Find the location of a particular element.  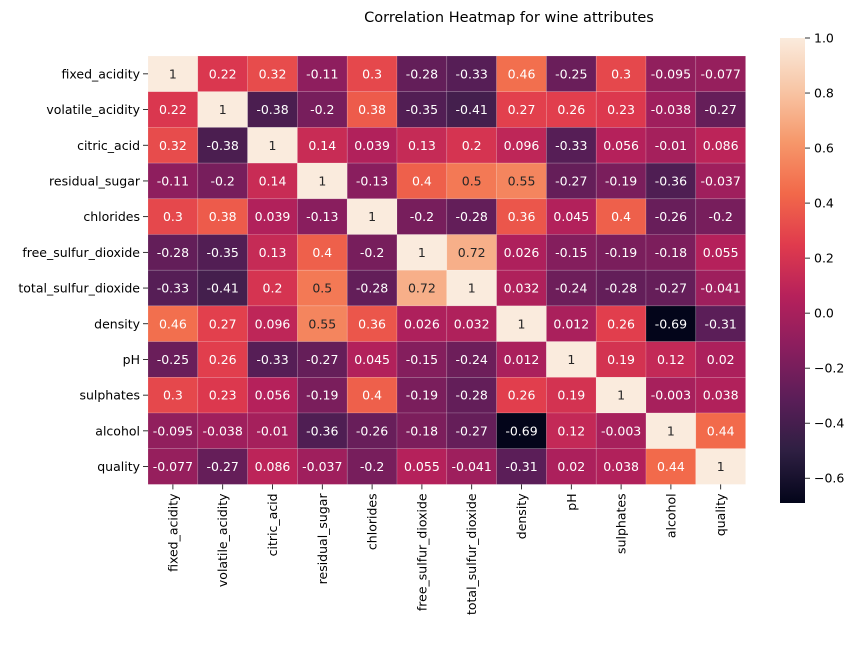

cell-value-label: -0.15 is located at coordinates (571, 252).